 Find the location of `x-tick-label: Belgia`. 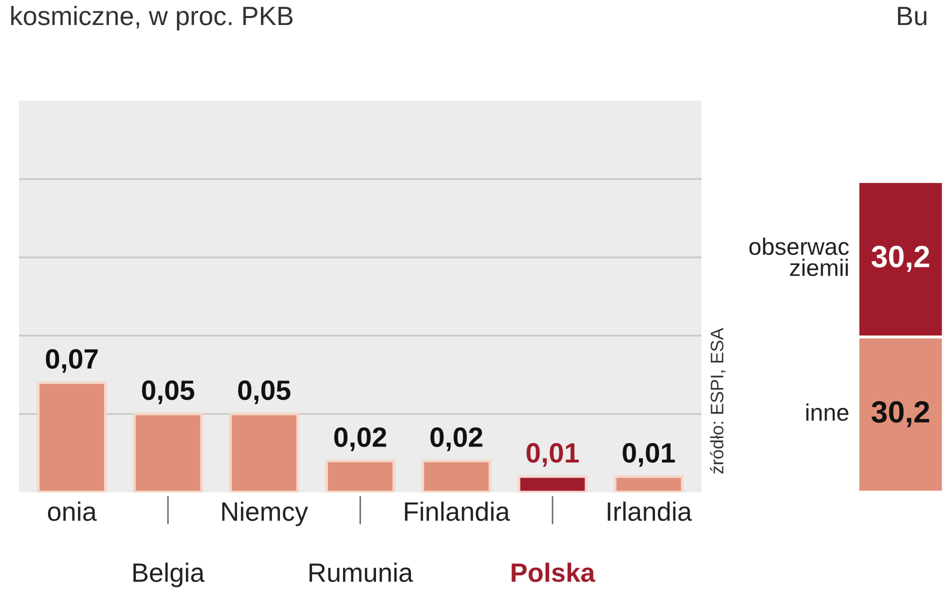

x-tick-label: Belgia is located at coordinates (169, 575).